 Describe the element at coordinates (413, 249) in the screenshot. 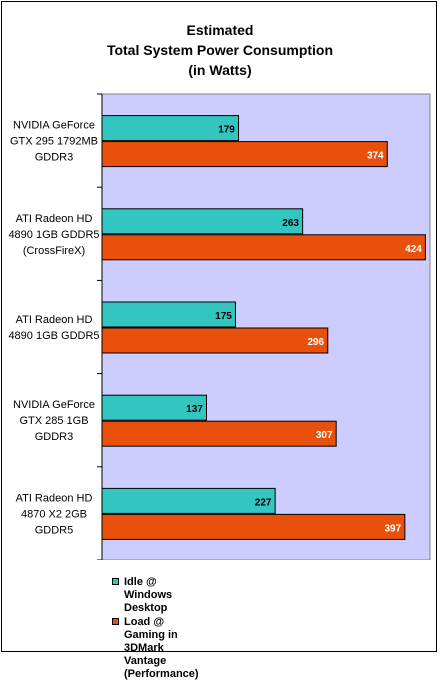

I see `data-label: 424` at that location.